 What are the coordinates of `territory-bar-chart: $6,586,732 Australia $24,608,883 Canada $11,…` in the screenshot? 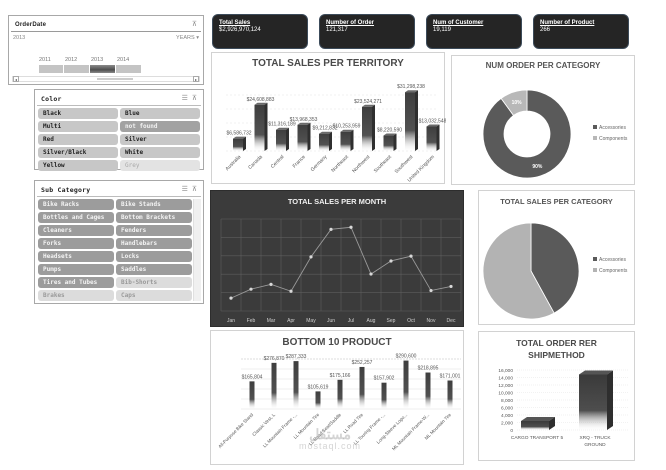 It's located at (335, 133).